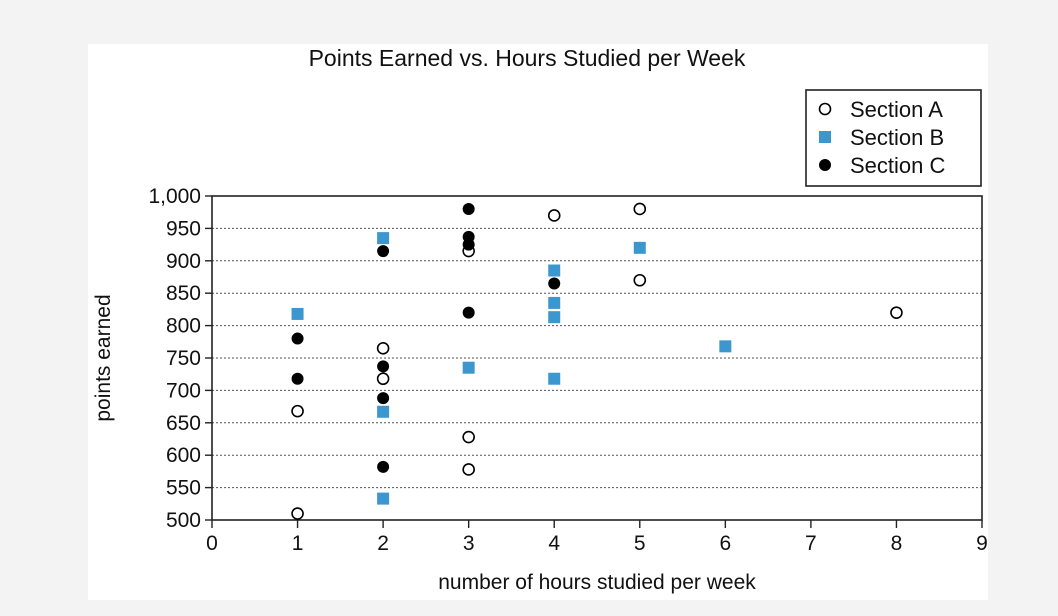  I want to click on y-tick-label: 600, so click(183, 455).